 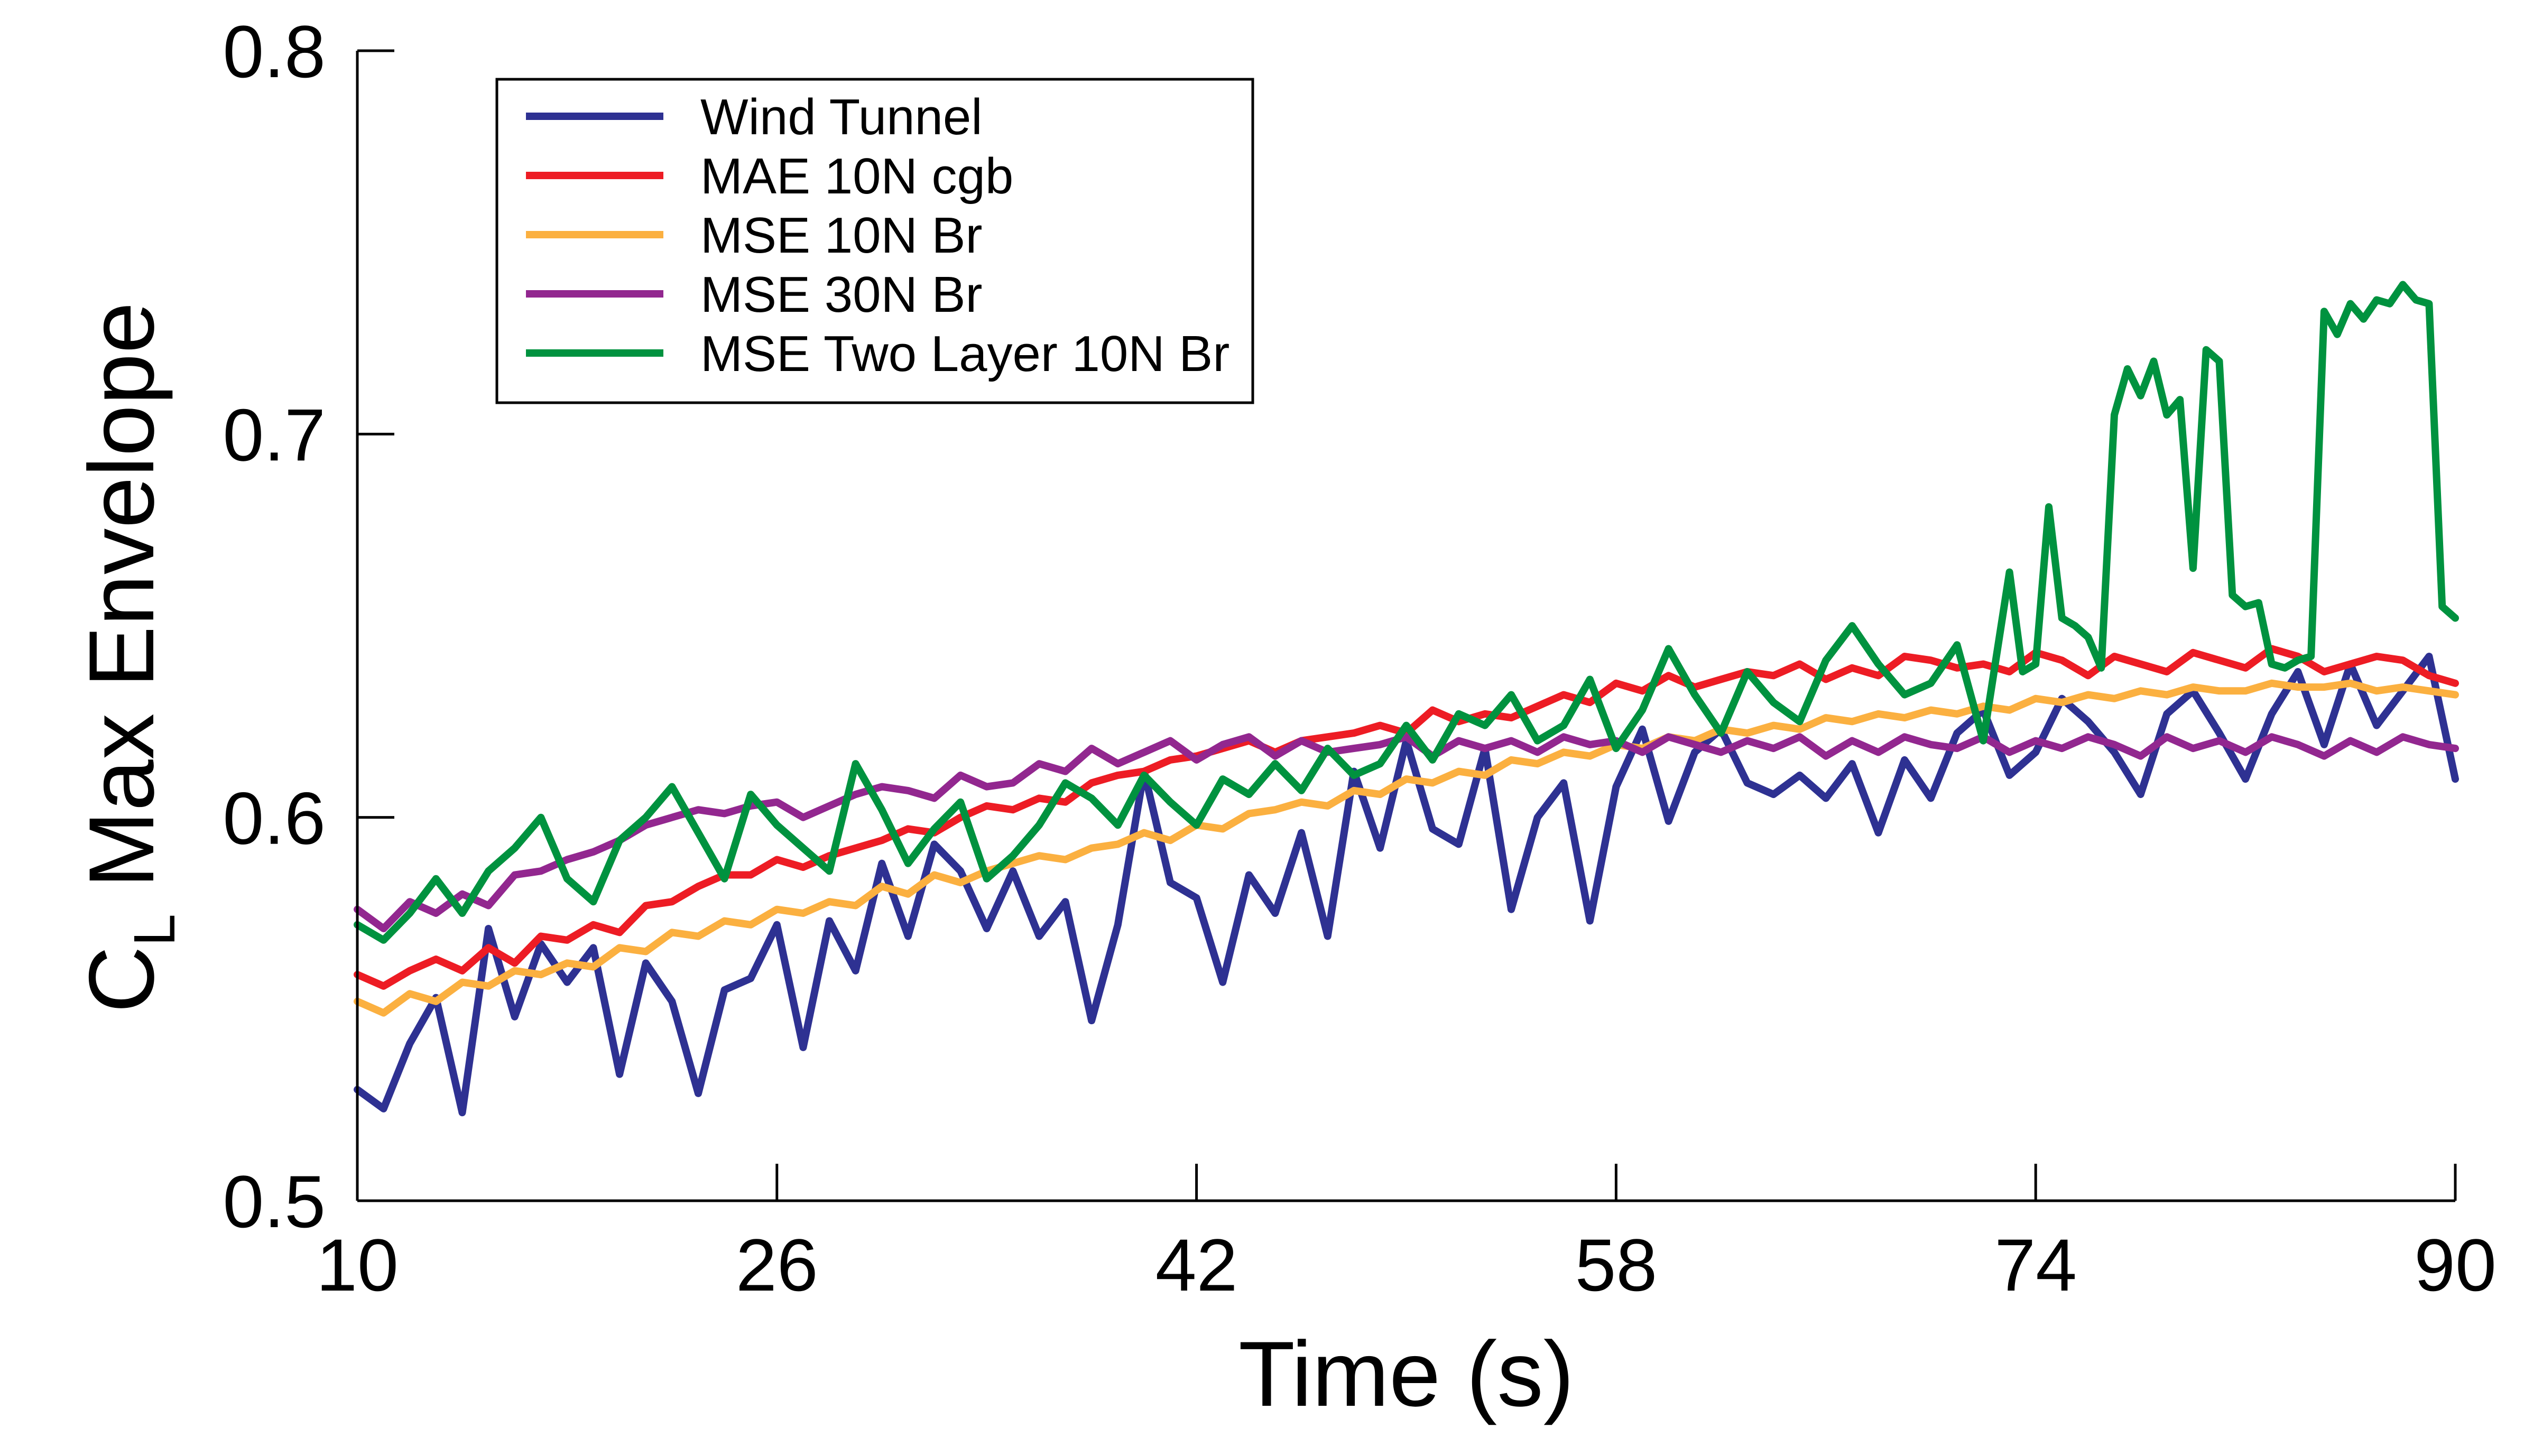 I want to click on x-tick-label: 42, so click(x=1196, y=1264).